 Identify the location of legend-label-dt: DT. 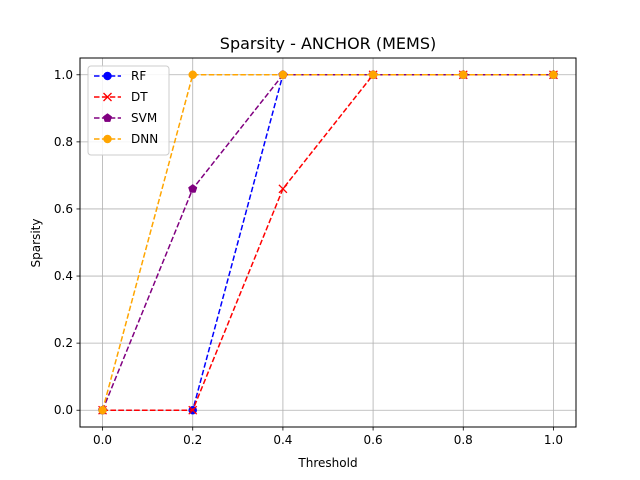
(139, 97).